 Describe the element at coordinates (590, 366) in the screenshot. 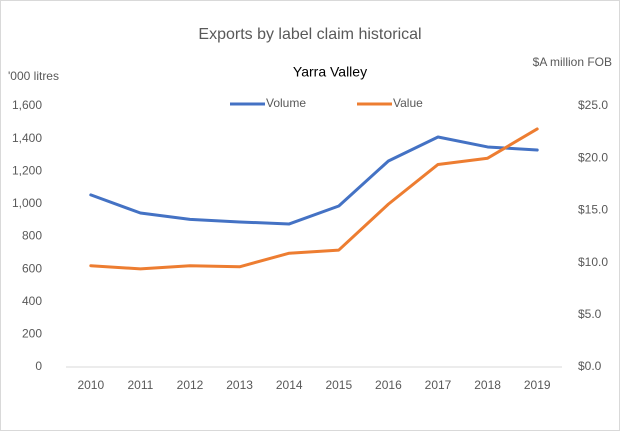

I see `y2-tick-label: $0.0` at that location.